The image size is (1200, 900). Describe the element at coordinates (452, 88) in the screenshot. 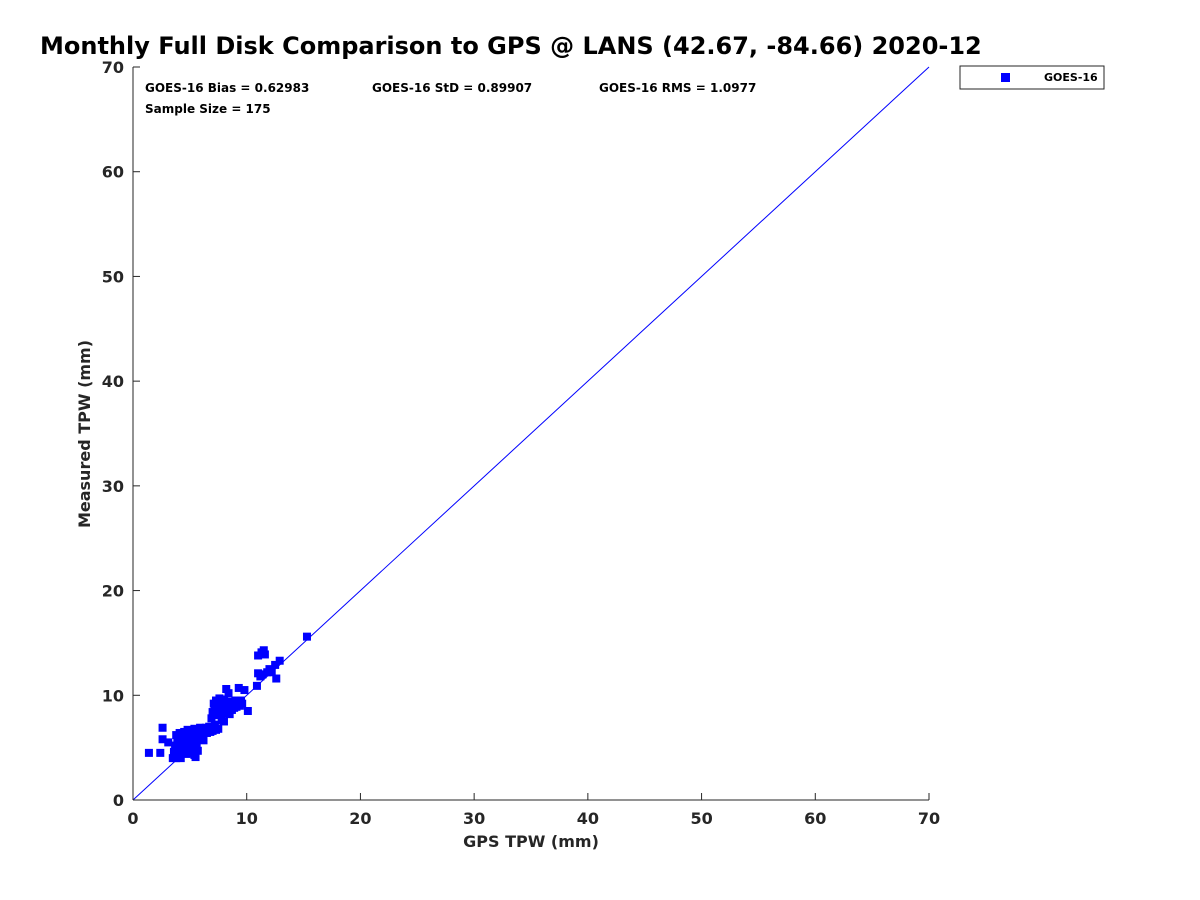

I see `std-stat: GOES-16 StD = 0.89907` at that location.